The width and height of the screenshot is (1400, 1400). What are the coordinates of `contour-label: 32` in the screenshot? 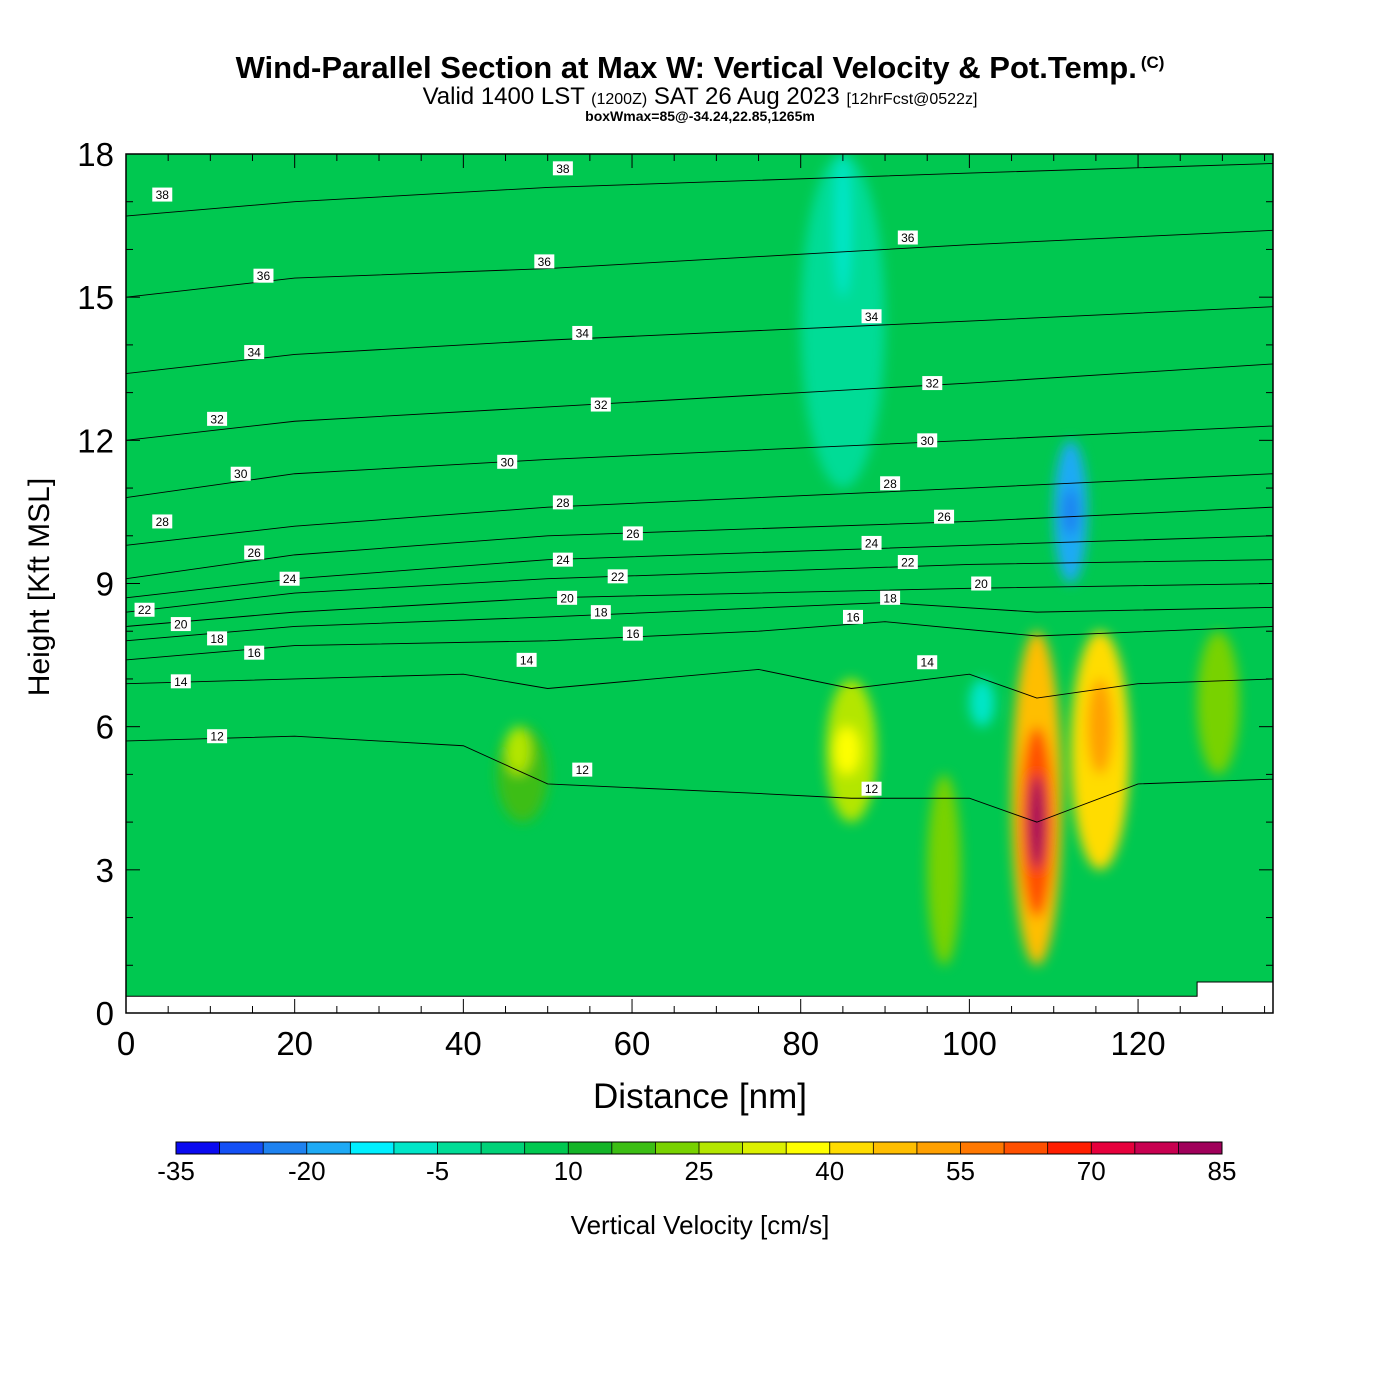 It's located at (601, 405).